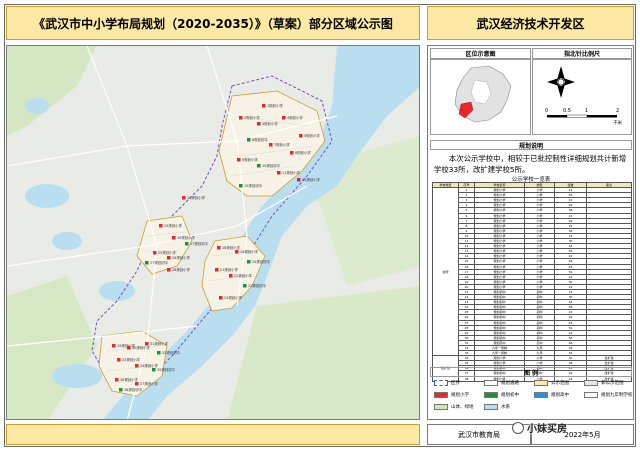 The height and width of the screenshot is (451, 640). I want to click on plan-title: 规划说明, so click(531, 145).